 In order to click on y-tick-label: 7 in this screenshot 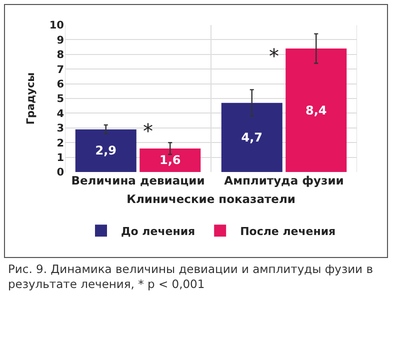, I will do `click(60, 70)`.